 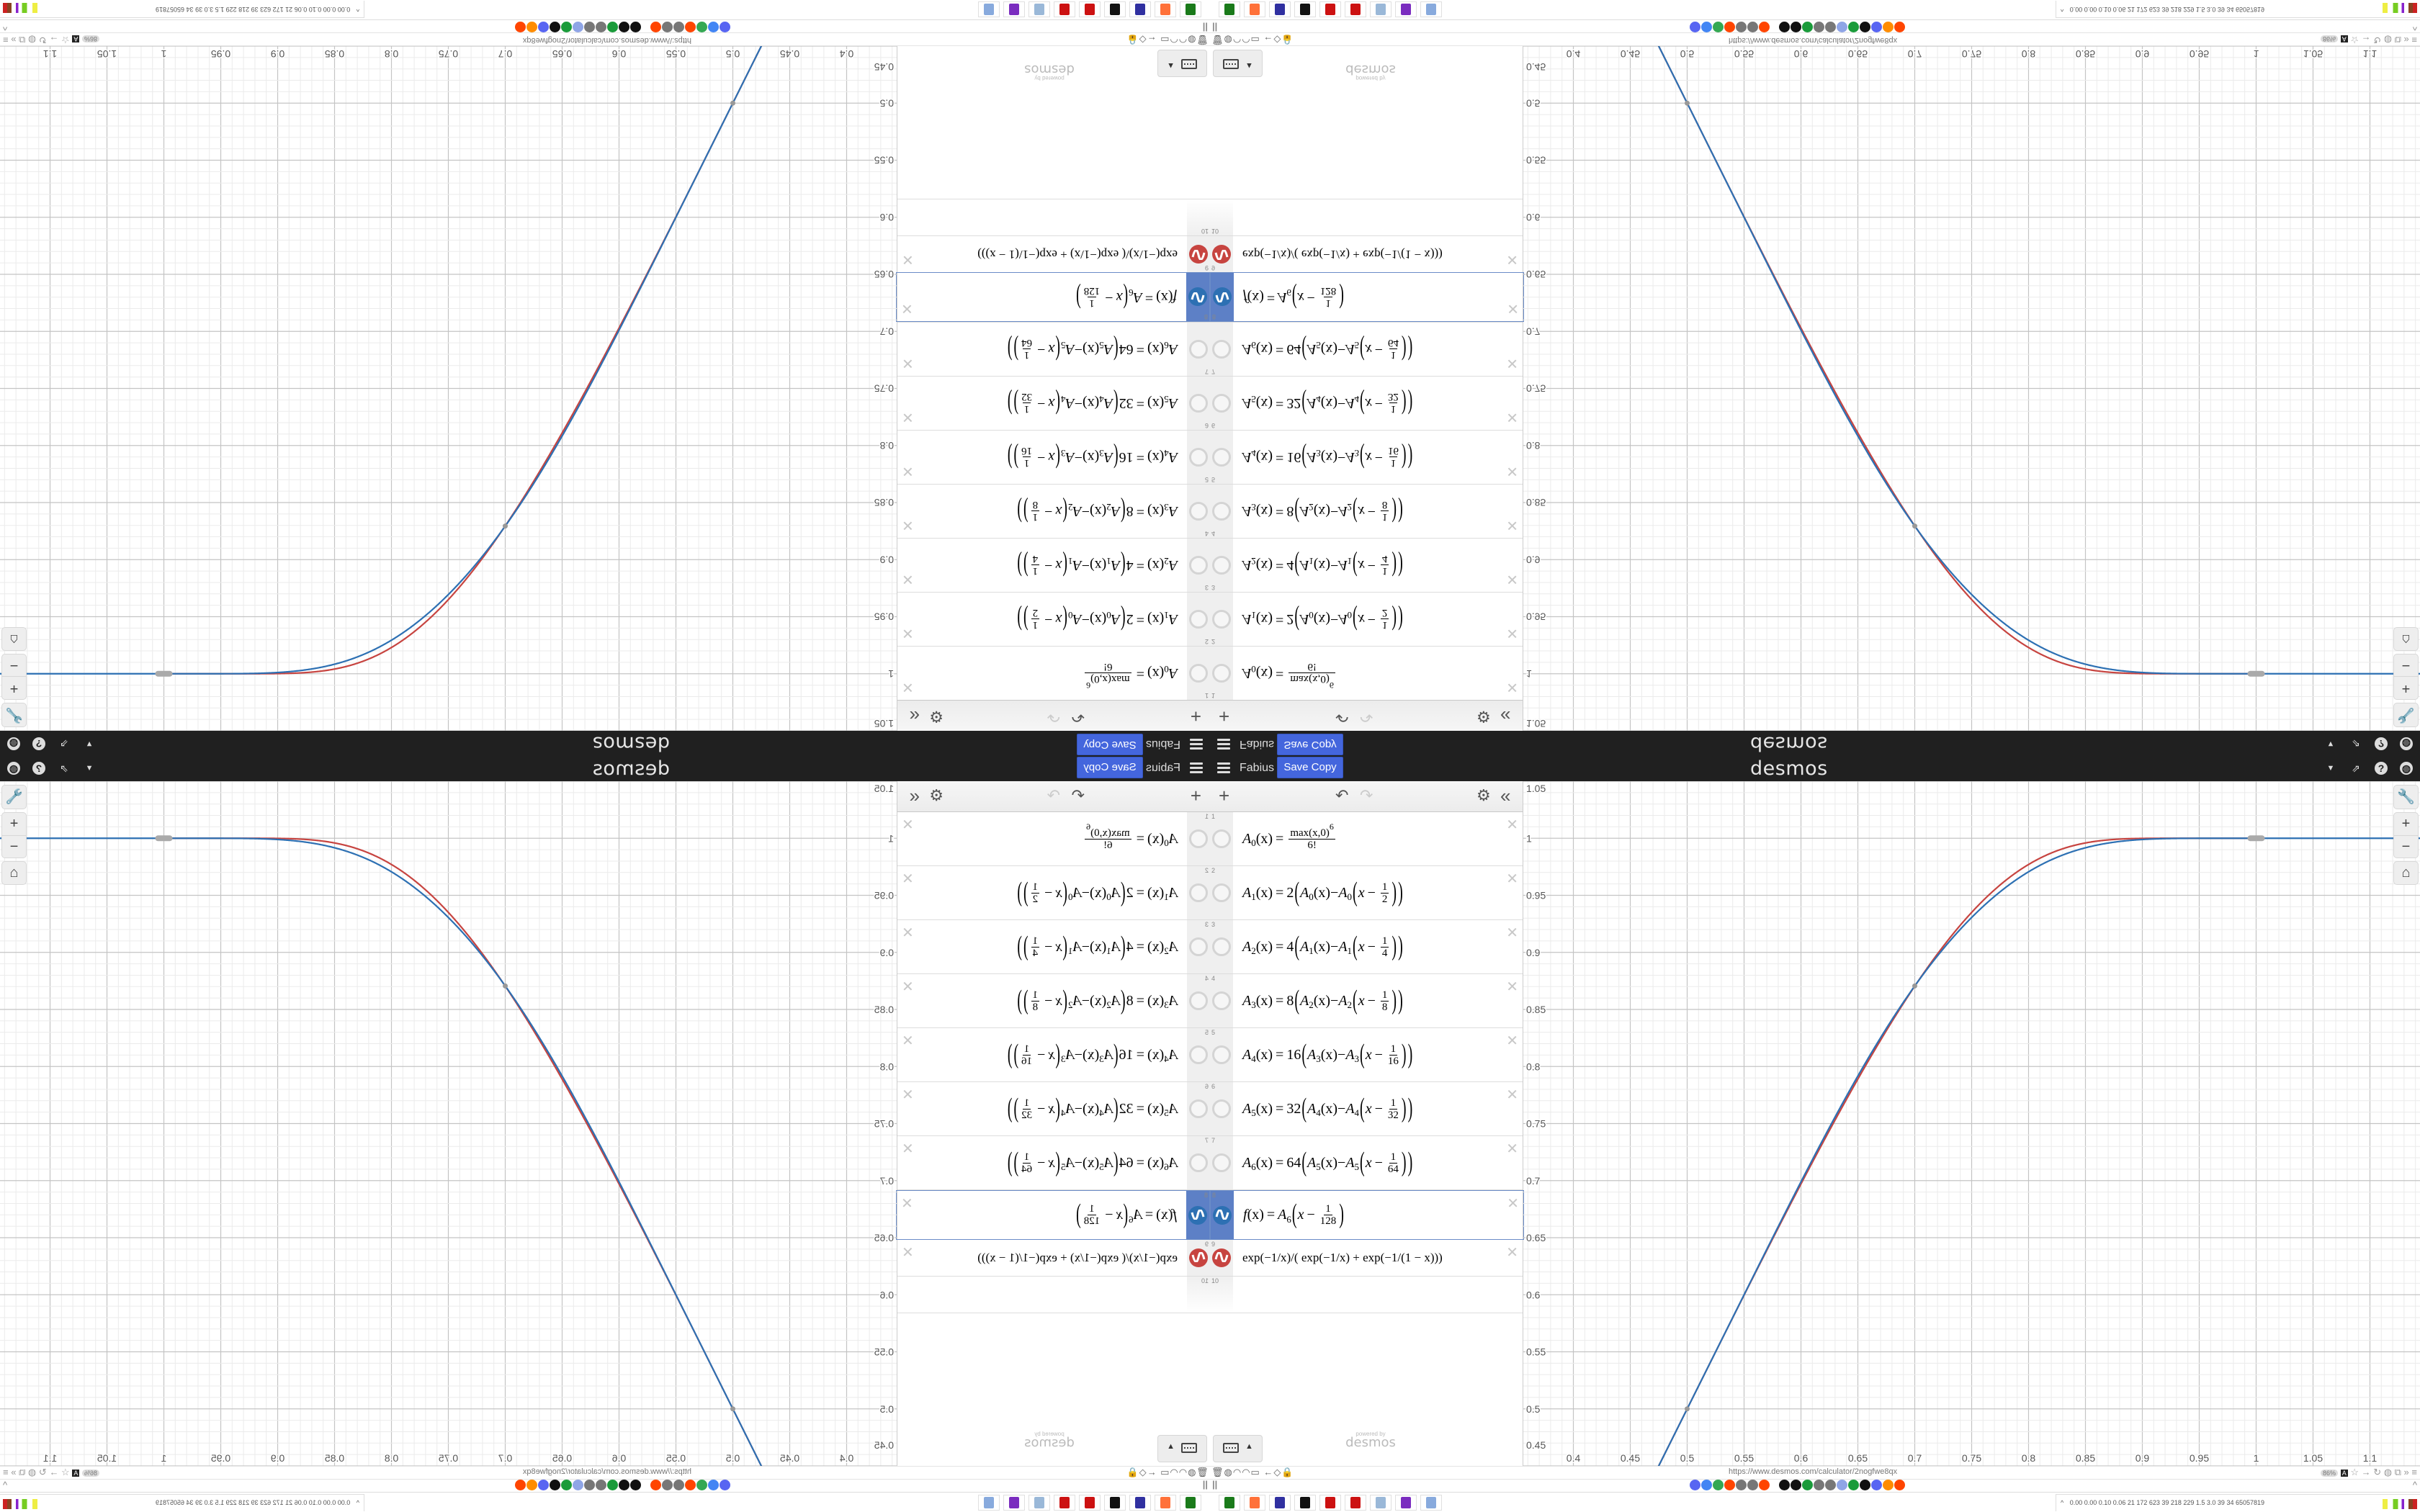 I want to click on expression-row: 3 A 2 (x) = 4(A 1 (x) − A 1(x −1 4)) ✕, so click(x=1366, y=565).